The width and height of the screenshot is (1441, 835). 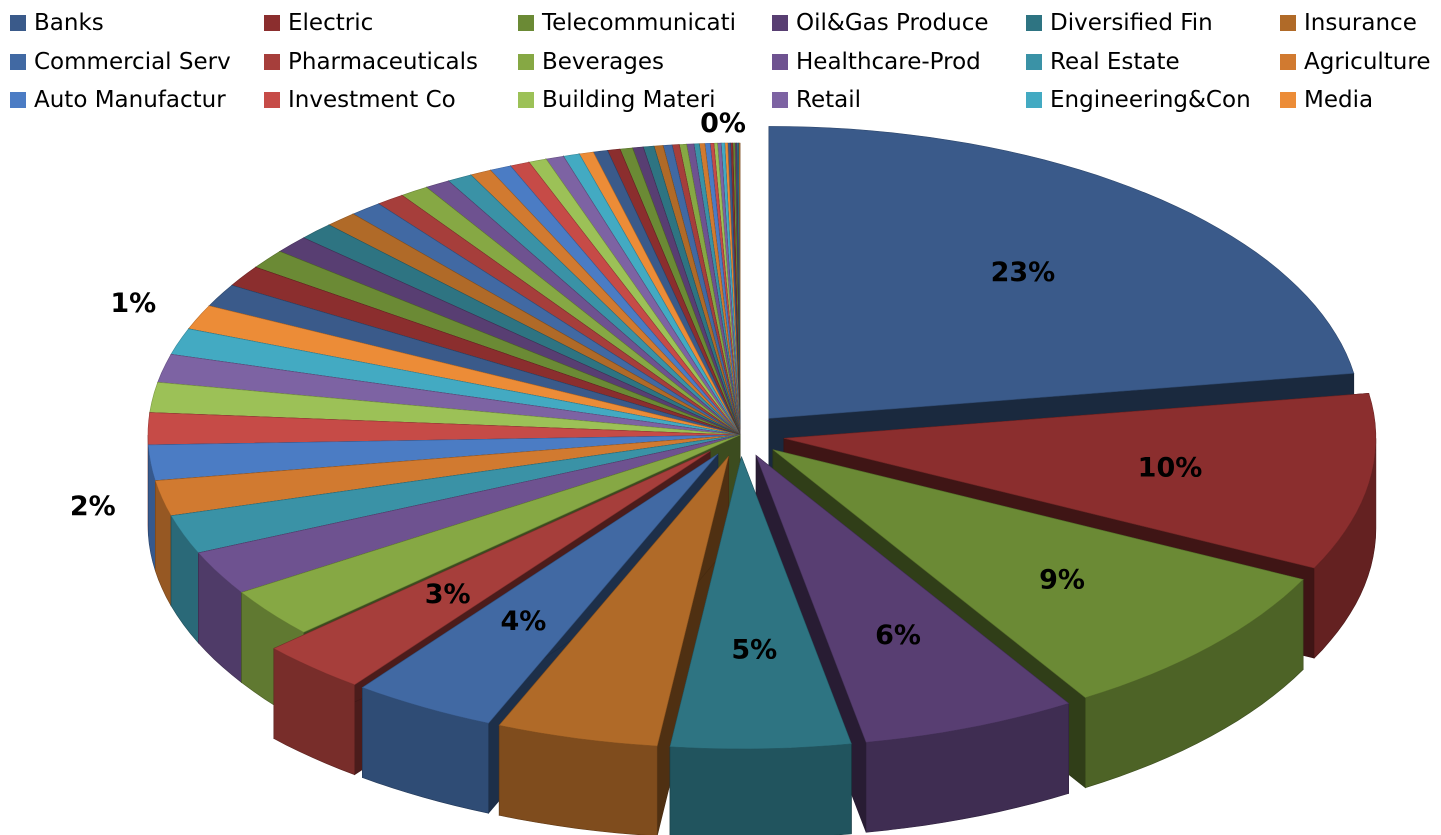 What do you see at coordinates (892, 23) in the screenshot?
I see `legend-label: Oil&Gas Produce` at bounding box center [892, 23].